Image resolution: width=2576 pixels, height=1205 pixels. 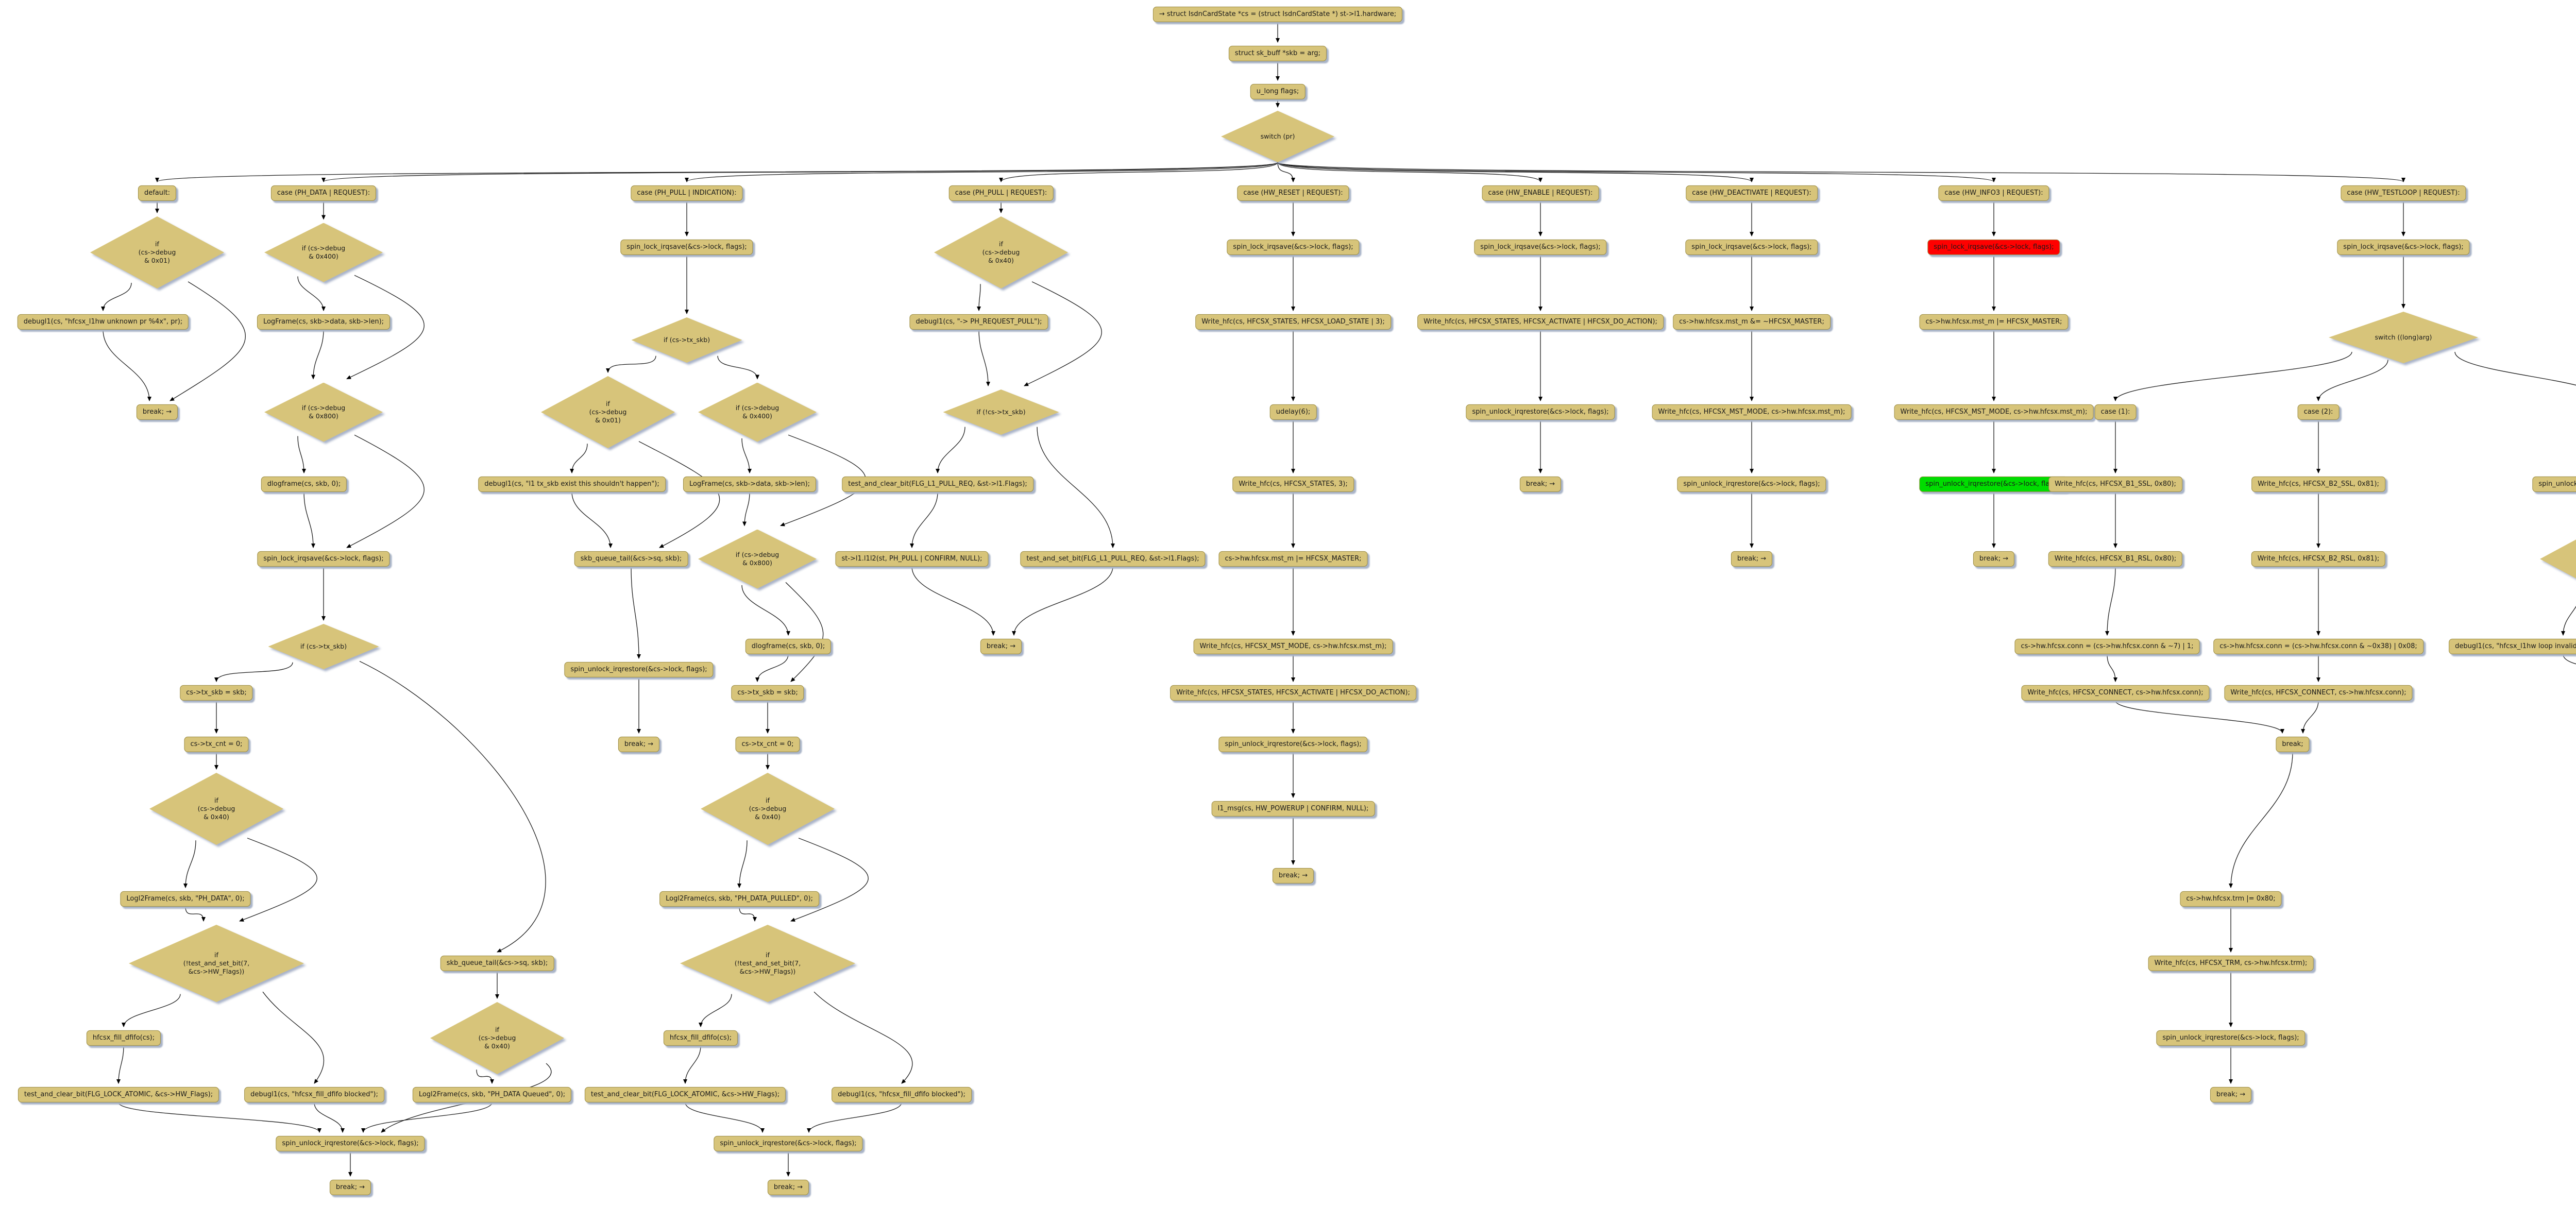 What do you see at coordinates (700, 1038) in the screenshot?
I see `node-phpulli-filldfifo: hfcsx_fill_dfifo(cs);` at bounding box center [700, 1038].